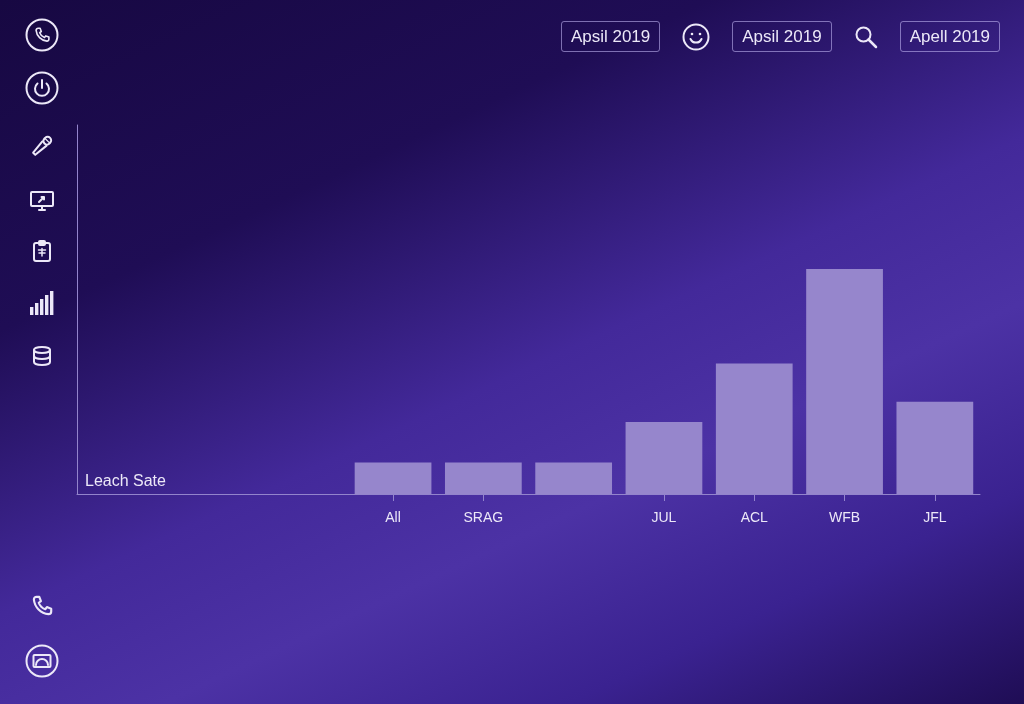 The height and width of the screenshot is (704, 1024). Describe the element at coordinates (754, 517) in the screenshot. I see `x-tick-label: ACL` at that location.